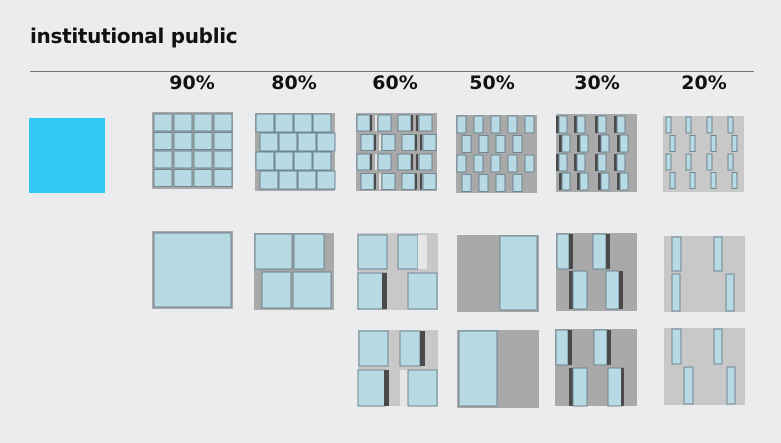  Describe the element at coordinates (395, 83) in the screenshot. I see `percent-label-60: 60%` at that location.